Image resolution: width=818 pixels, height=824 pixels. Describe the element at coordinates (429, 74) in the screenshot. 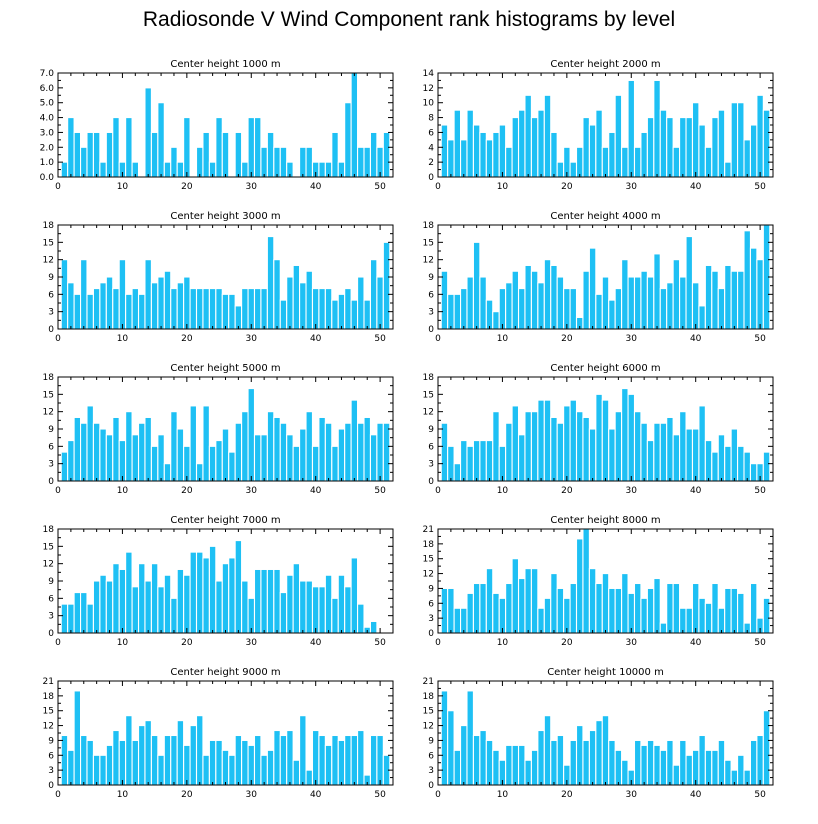

I see `y-tick-label: 14` at that location.